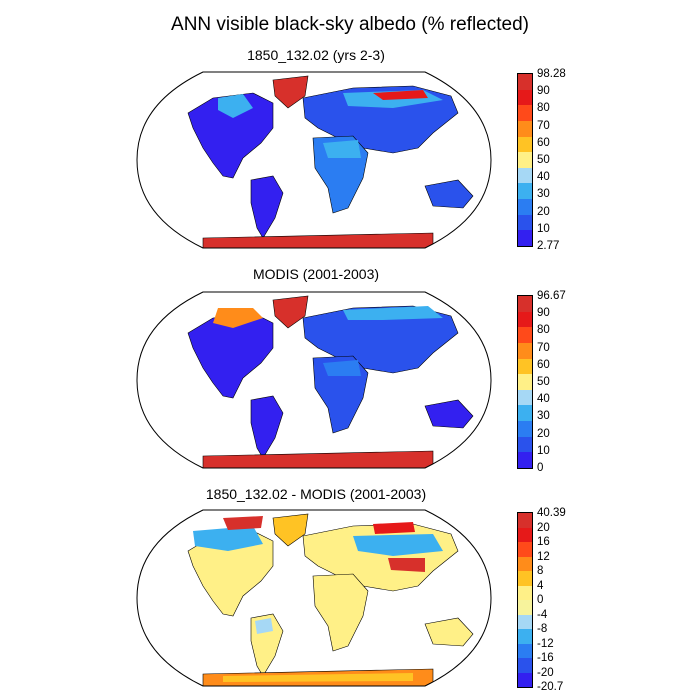 The width and height of the screenshot is (700, 700). What do you see at coordinates (551, 296) in the screenshot?
I see `colorbar-tick-label: 96.67` at bounding box center [551, 296].